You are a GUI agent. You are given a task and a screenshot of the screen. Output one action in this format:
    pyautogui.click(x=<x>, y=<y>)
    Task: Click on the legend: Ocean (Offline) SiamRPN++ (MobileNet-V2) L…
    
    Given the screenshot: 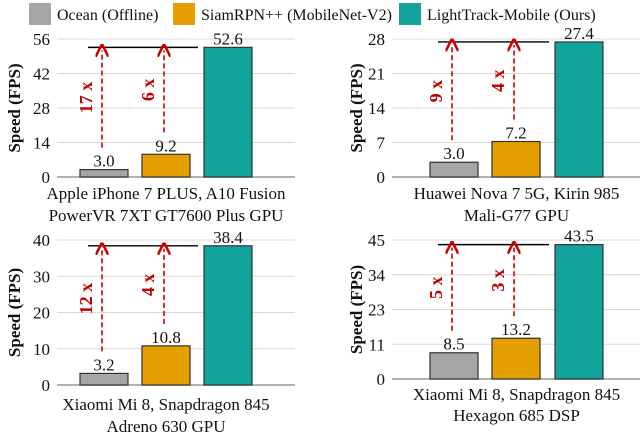 What is the action you would take?
    pyautogui.click(x=312, y=14)
    